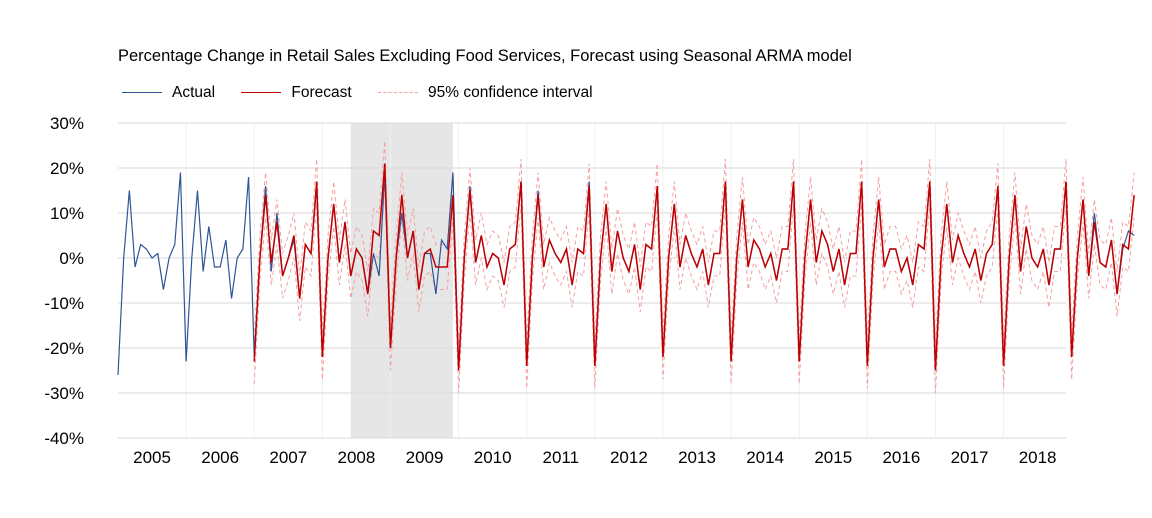 This screenshot has width=1152, height=518. What do you see at coordinates (493, 457) in the screenshot?
I see `x-tick-label: 2010` at bounding box center [493, 457].